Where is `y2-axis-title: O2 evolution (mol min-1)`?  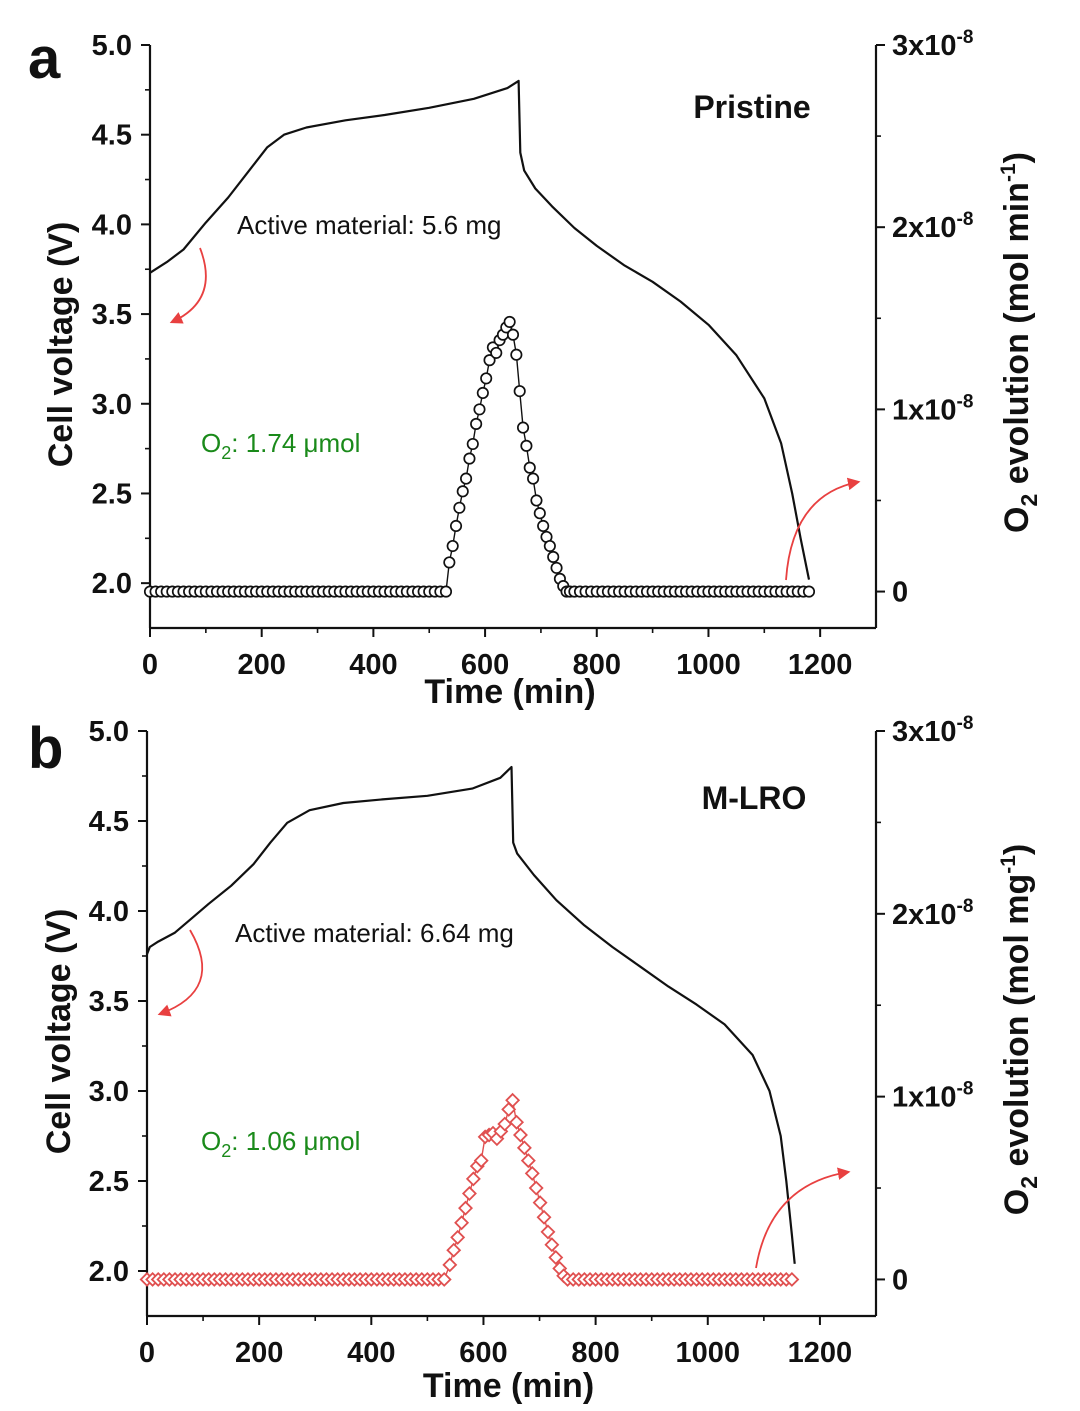
y2-axis-title: O2 evolution (mol min-1) is located at coordinates (1019, 342).